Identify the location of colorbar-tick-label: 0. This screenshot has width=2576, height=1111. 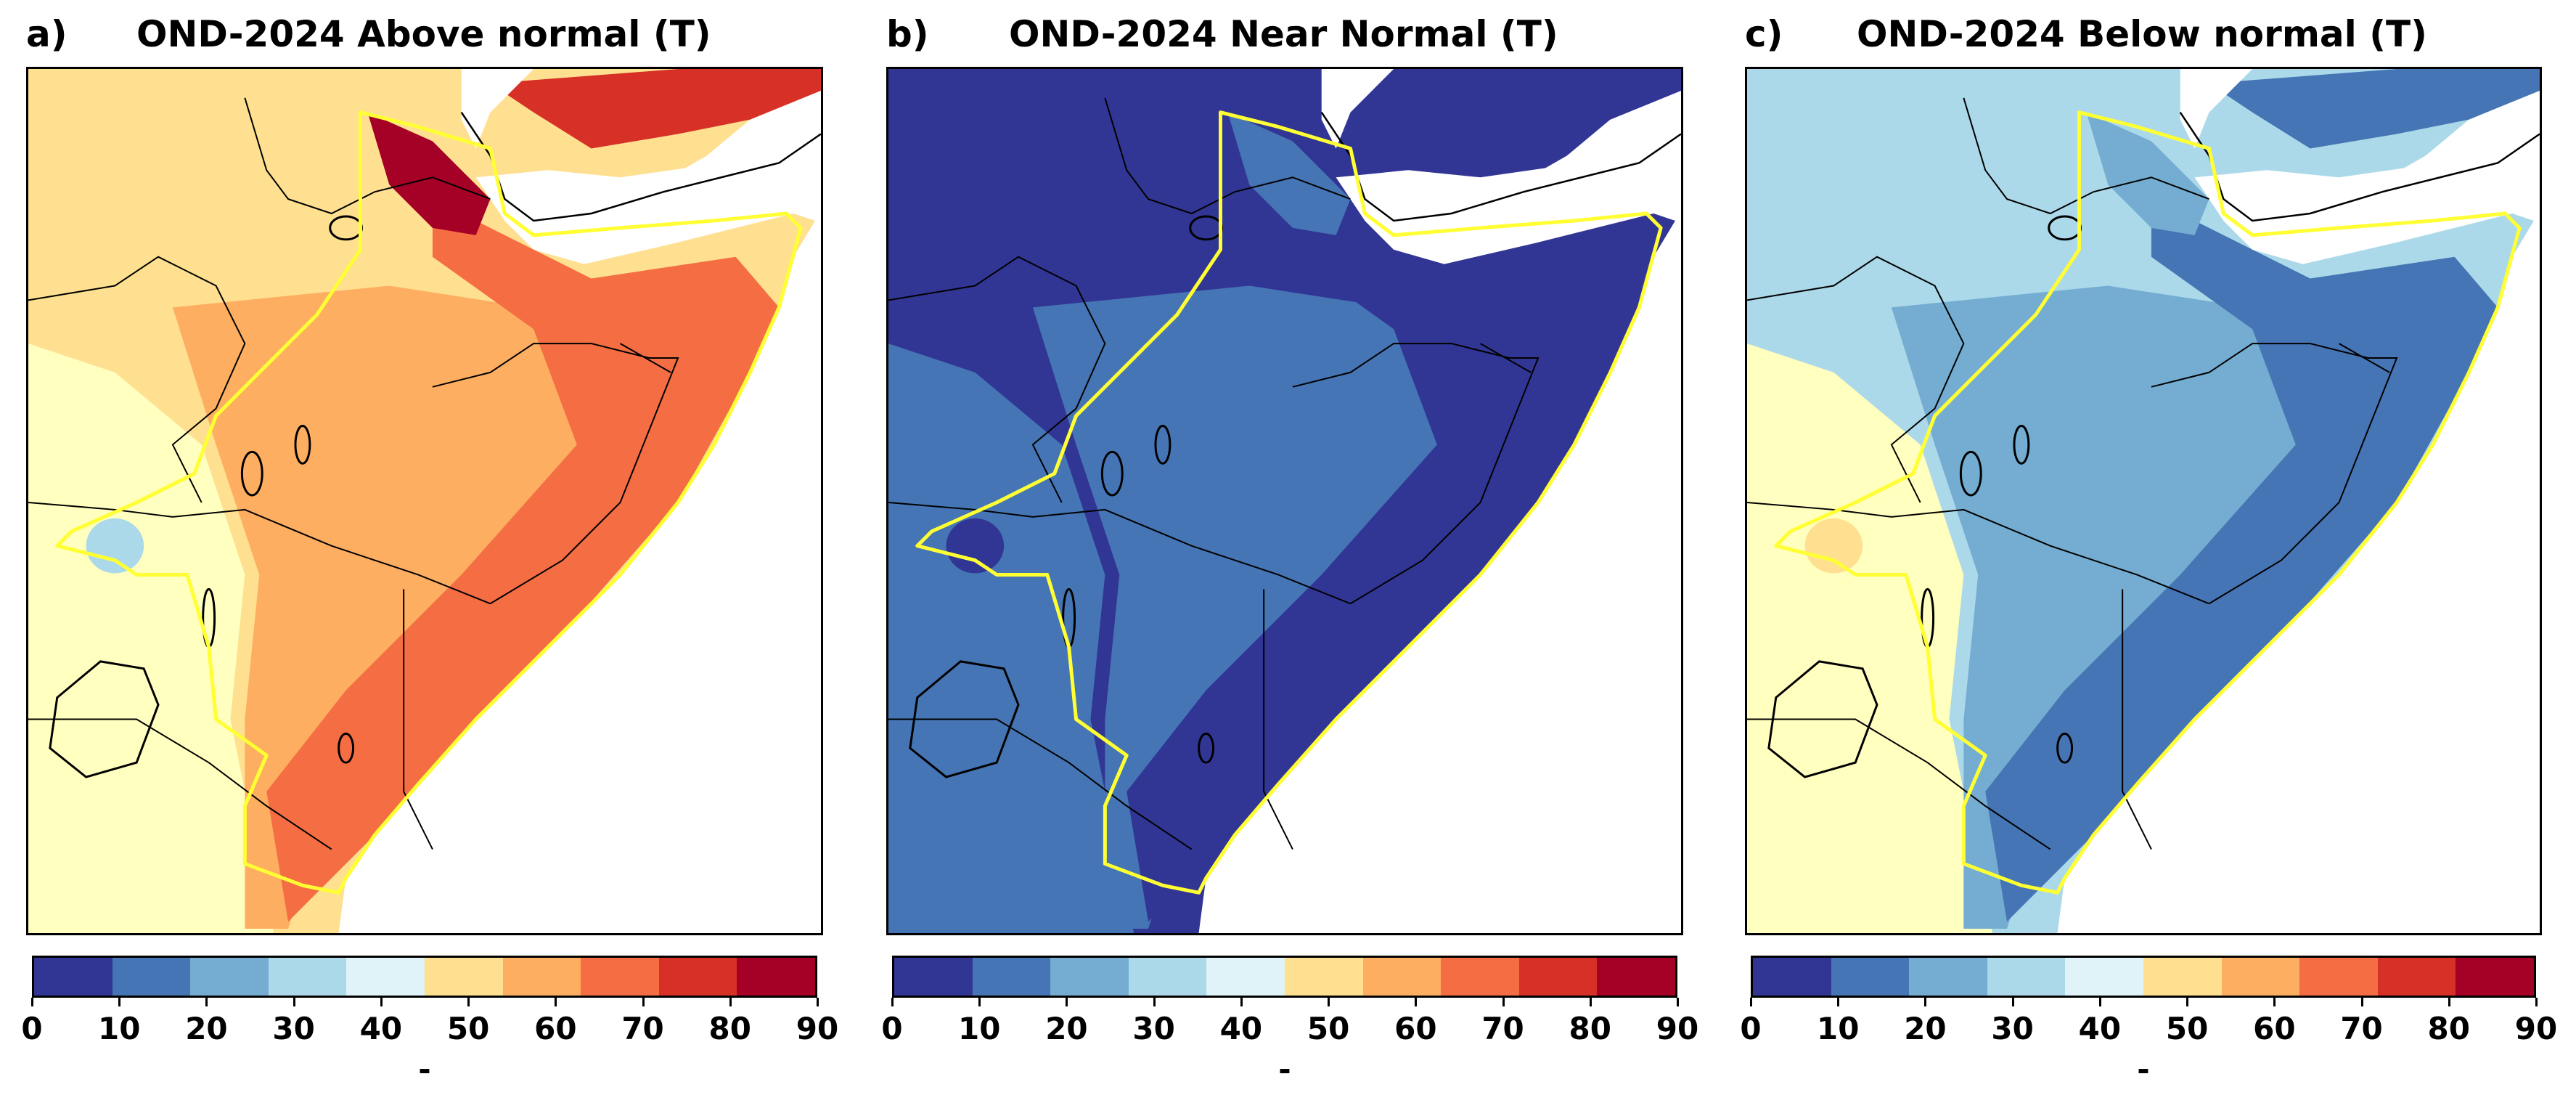
(892, 1028).